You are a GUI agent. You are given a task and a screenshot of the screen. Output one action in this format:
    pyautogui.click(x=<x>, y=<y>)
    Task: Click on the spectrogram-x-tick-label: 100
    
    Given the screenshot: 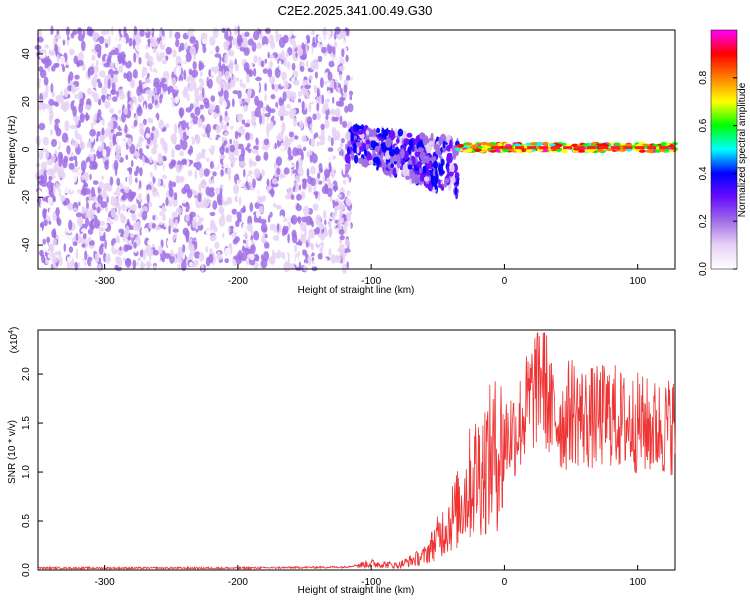 What is the action you would take?
    pyautogui.click(x=637, y=281)
    